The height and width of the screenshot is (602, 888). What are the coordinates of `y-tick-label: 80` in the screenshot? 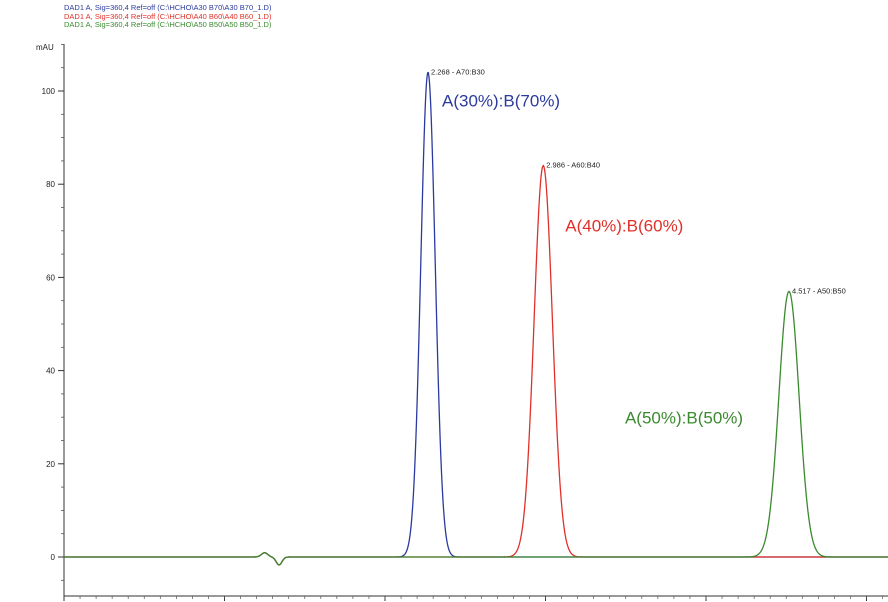 It's located at (50, 184).